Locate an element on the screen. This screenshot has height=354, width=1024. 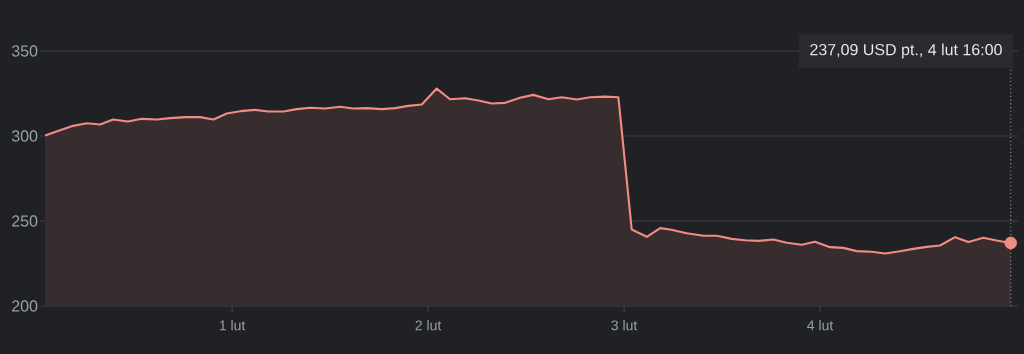
x-tick-label: 1 lut is located at coordinates (232, 325).